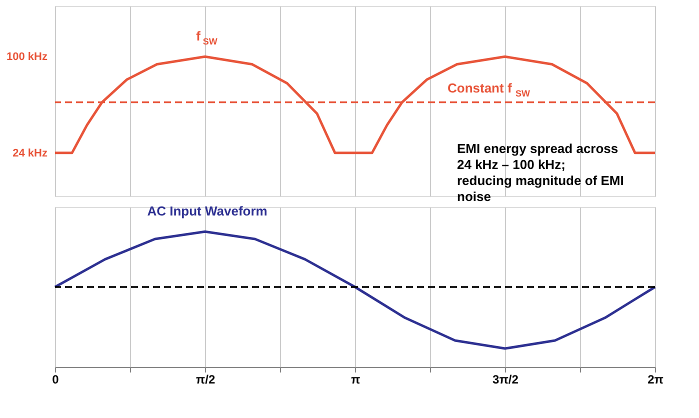  I want to click on x-tick-label: 3π/2, so click(505, 379).